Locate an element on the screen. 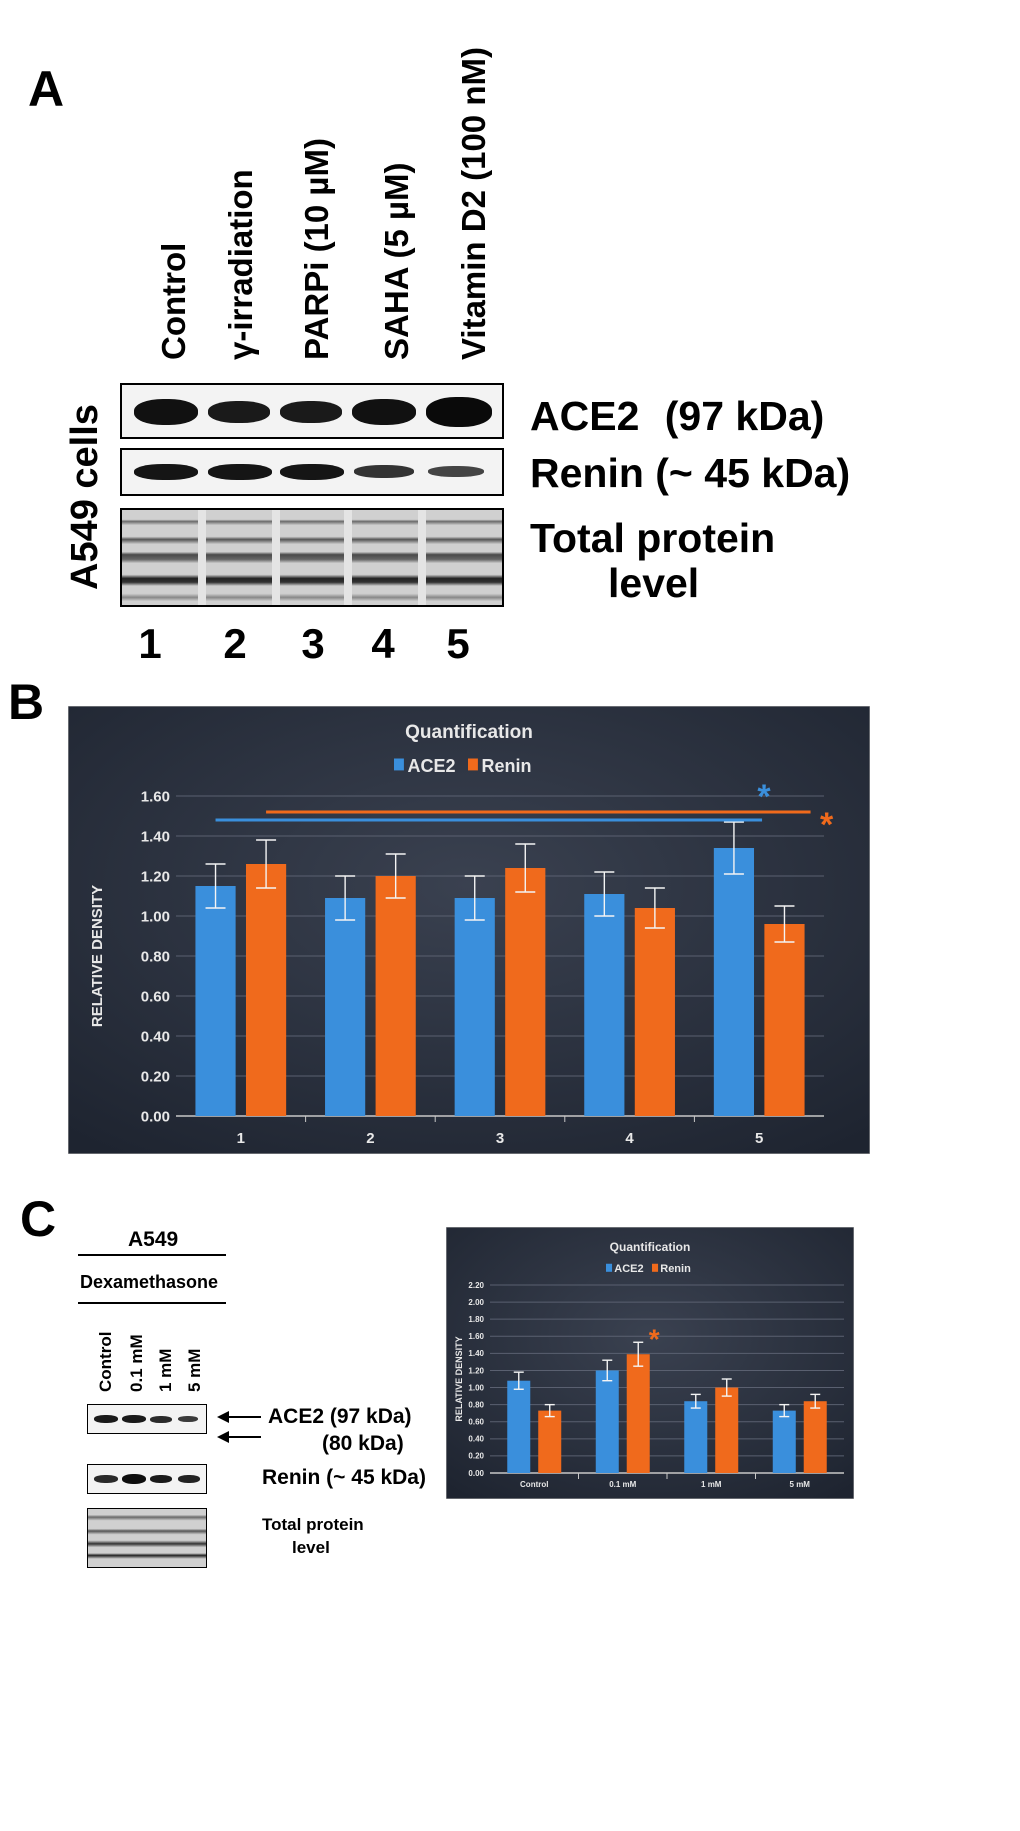  x-tick-label: 3 is located at coordinates (500, 1138).